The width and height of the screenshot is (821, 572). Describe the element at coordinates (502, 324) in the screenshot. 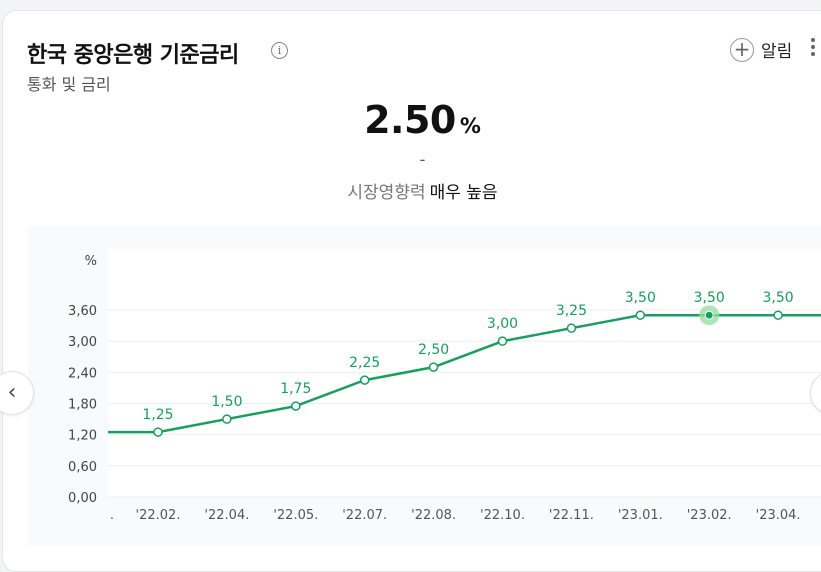

I see `data-label: 3,00` at that location.